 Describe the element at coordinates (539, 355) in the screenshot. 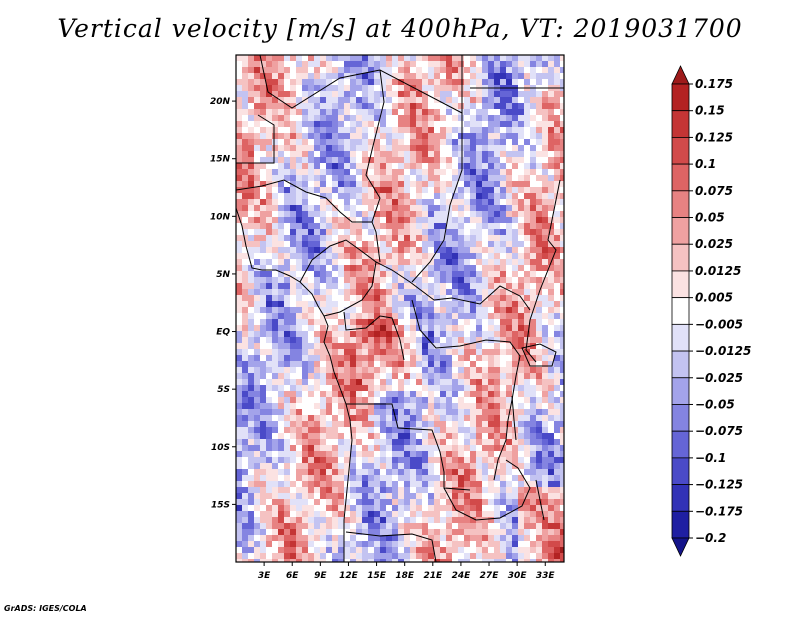

I see `lake-victoria` at that location.